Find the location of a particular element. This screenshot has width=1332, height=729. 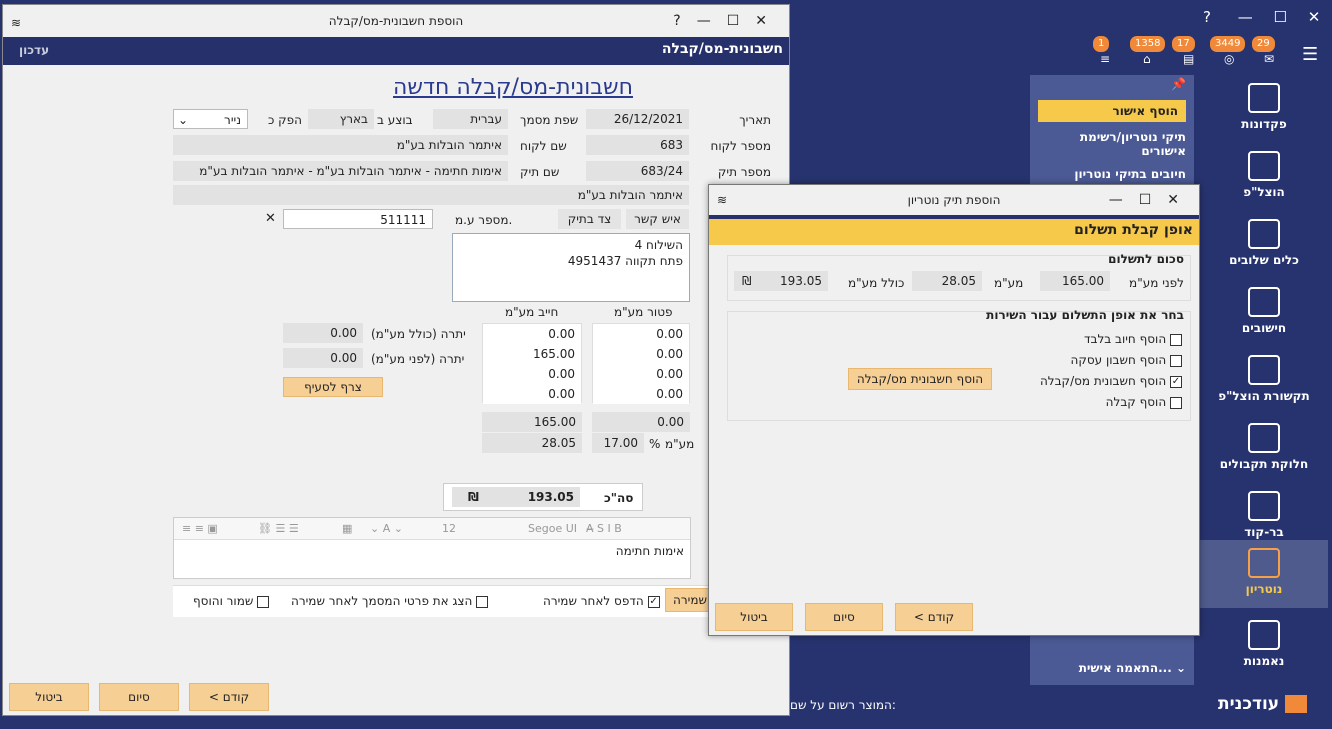

window-controls: ? — ☐ ✕ is located at coordinates (1263, 18).